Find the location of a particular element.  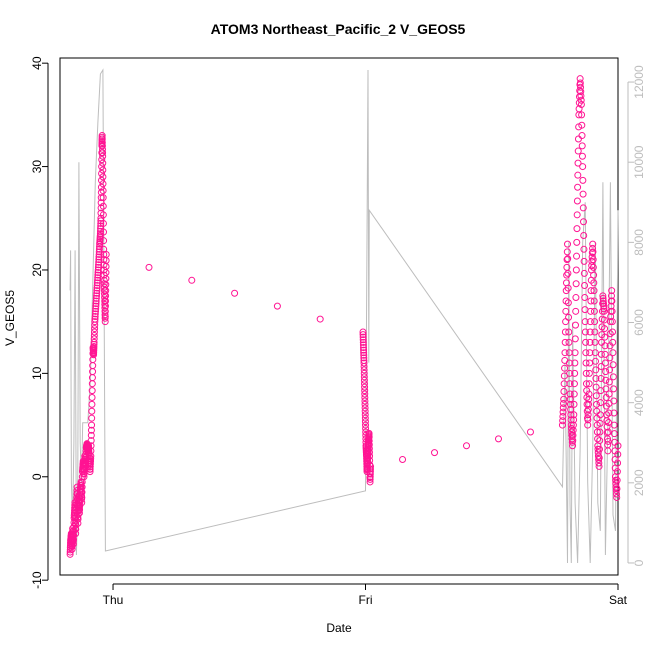

x-axis: Thu Fri Sat is located at coordinates (365, 595).